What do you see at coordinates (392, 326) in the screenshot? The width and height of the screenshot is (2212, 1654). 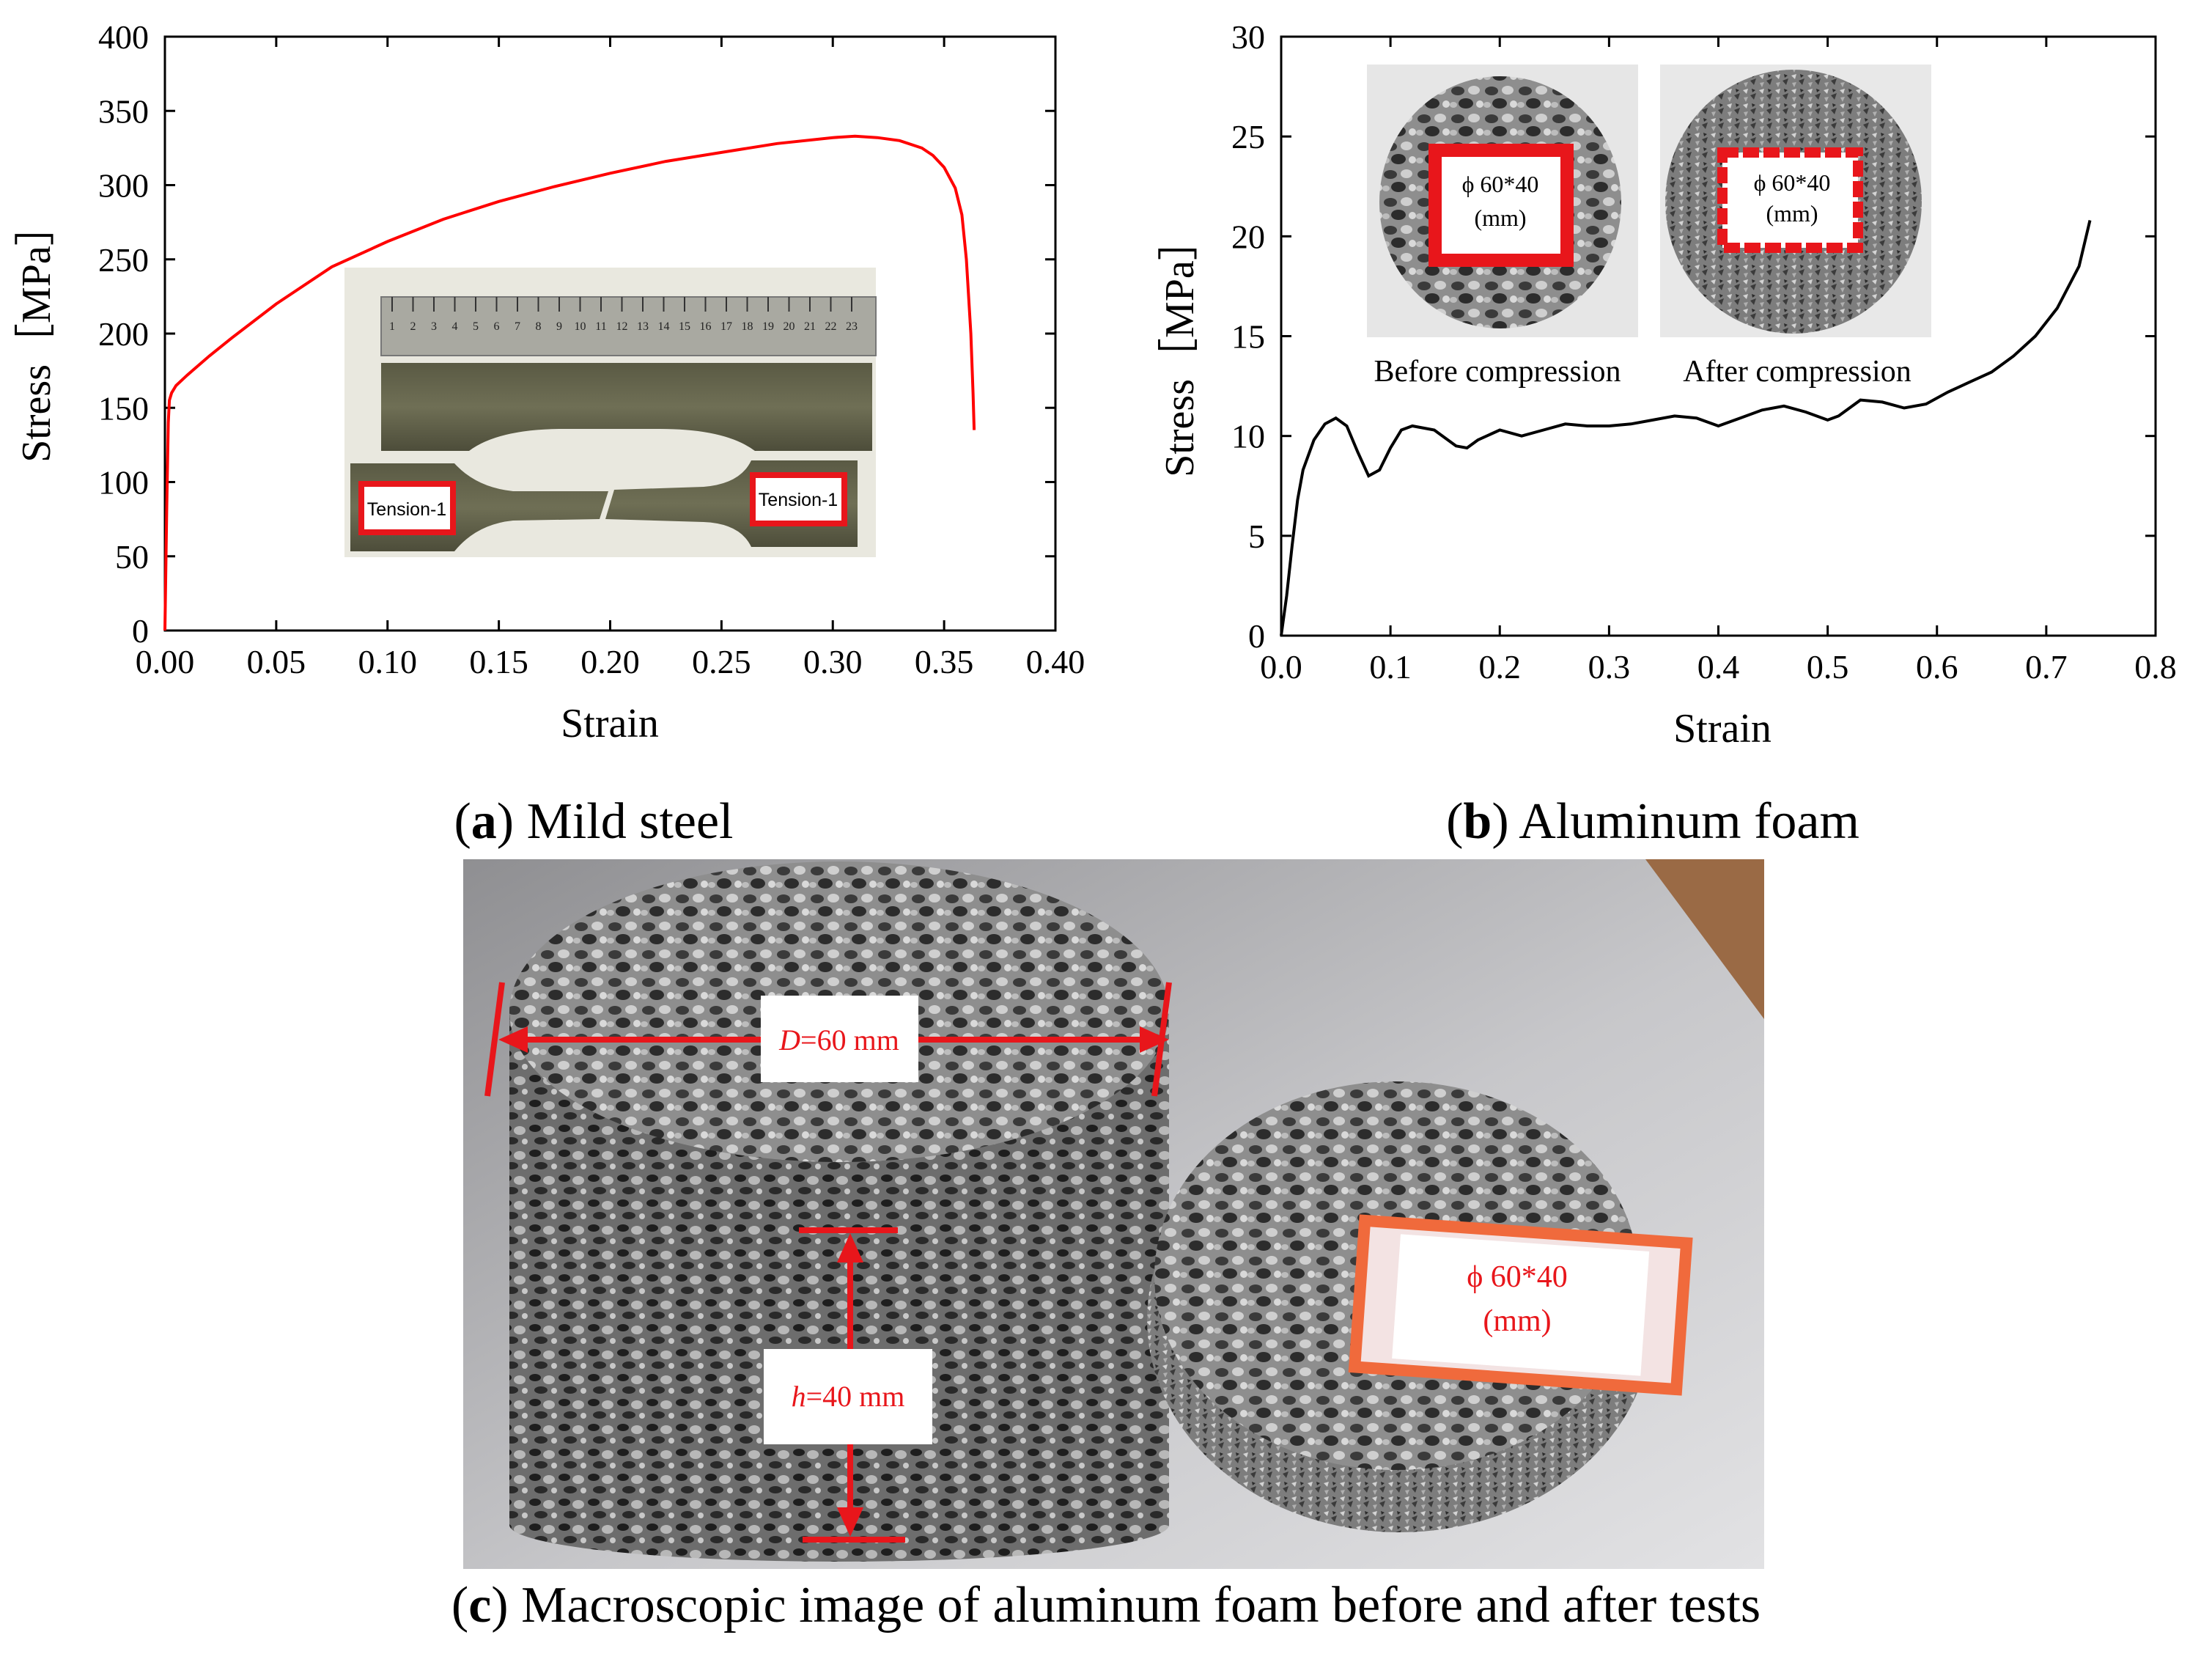 I see `ruler-tick-label: 1` at bounding box center [392, 326].